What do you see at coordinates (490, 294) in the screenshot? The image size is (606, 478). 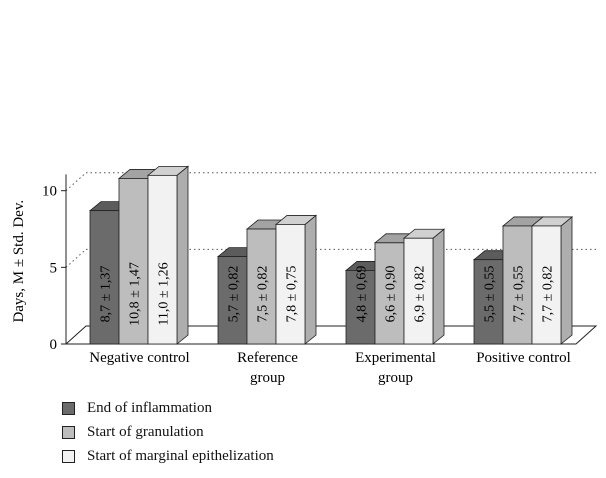 I see `bar-value-label: 5,5 ± 0,55` at bounding box center [490, 294].